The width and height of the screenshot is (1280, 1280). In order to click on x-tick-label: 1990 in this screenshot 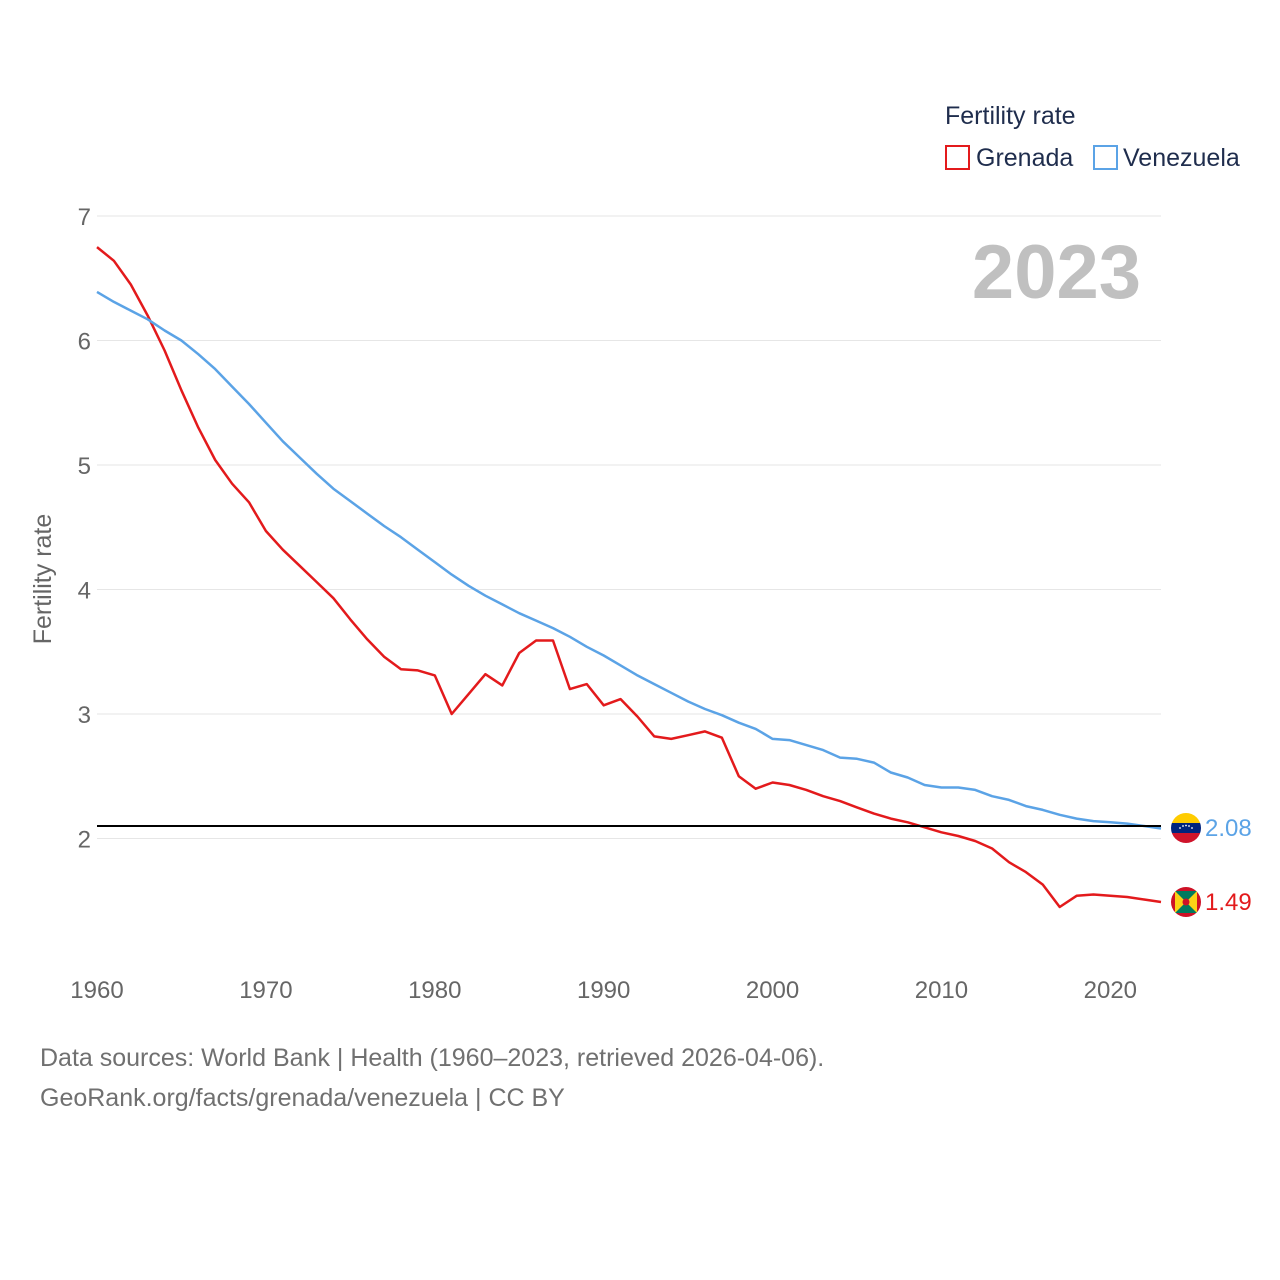, I will do `click(603, 990)`.